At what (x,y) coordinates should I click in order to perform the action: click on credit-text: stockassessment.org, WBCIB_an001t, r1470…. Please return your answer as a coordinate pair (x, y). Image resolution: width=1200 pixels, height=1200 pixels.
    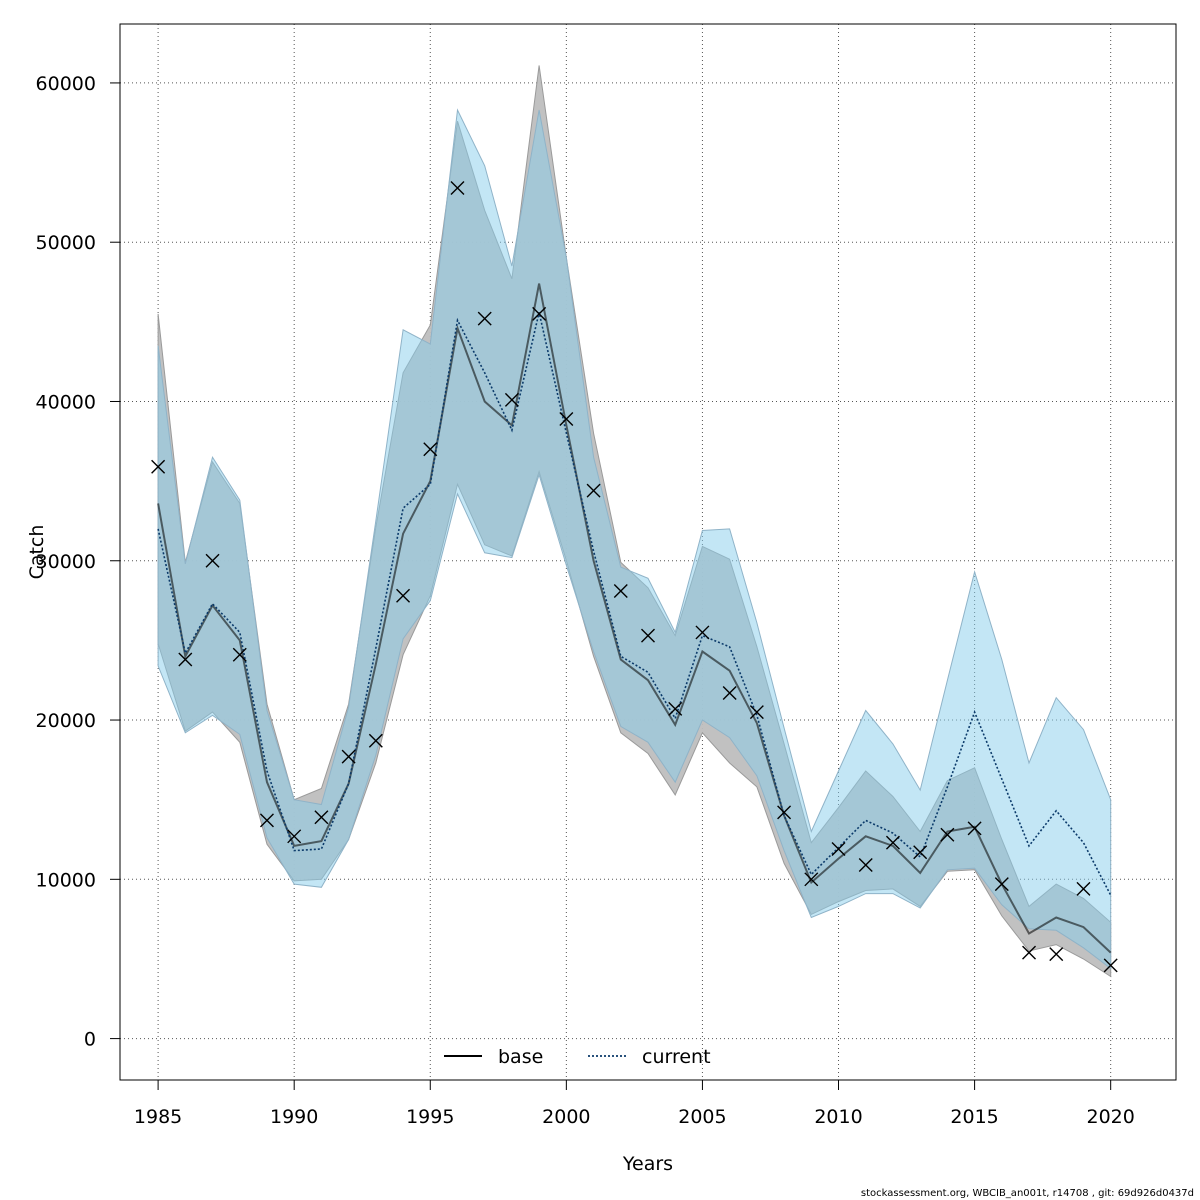
    Looking at the image, I should click on (1027, 1193).